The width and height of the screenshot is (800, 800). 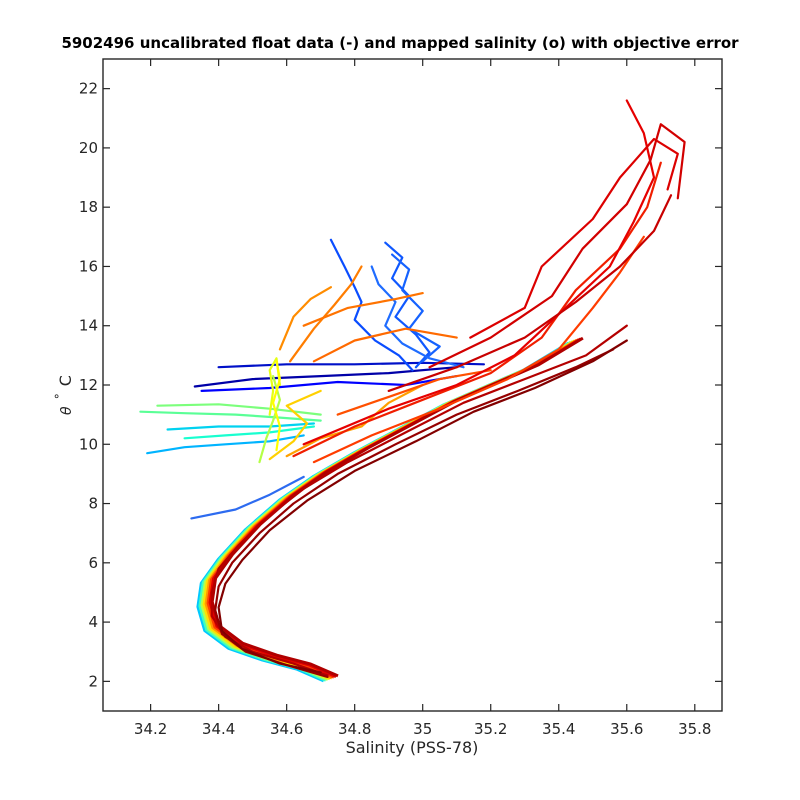 What do you see at coordinates (88, 148) in the screenshot?
I see `y-tick-label: 20` at bounding box center [88, 148].